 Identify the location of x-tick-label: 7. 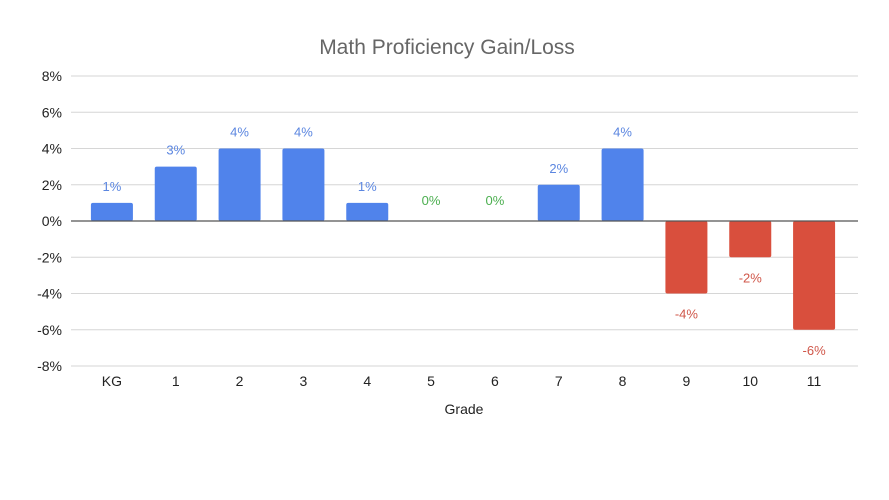
(559, 381).